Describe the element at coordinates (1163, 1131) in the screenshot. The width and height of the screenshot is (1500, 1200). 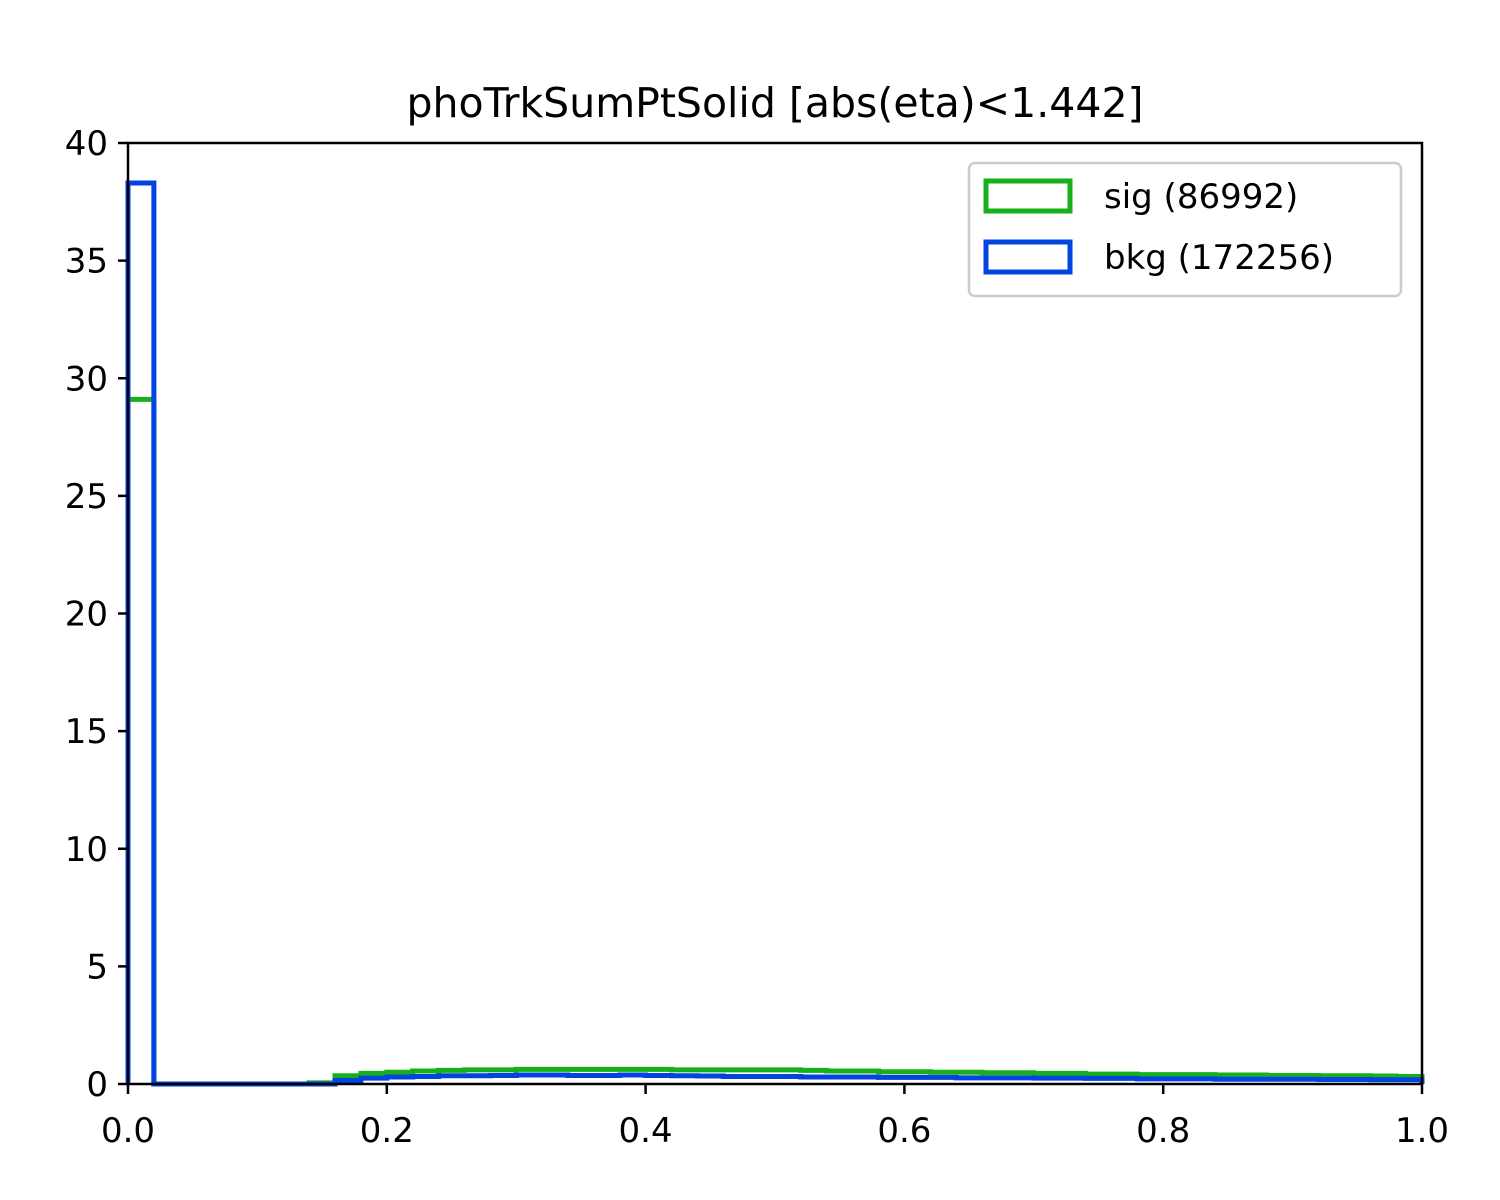
I see `x-tick-label: 0.8` at that location.